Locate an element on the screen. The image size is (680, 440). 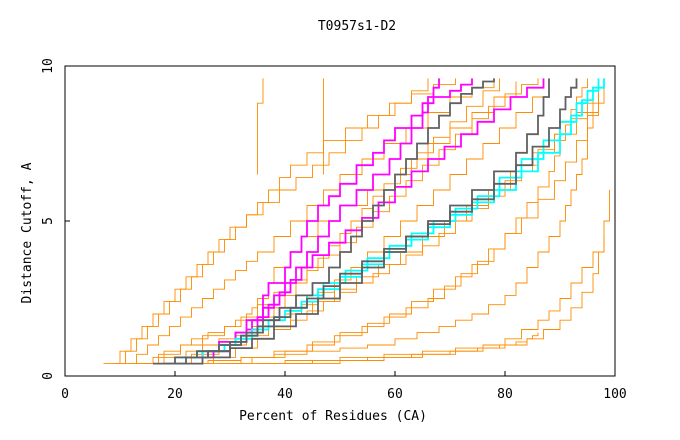
x-tick-label-3: 60 is located at coordinates (395, 394).